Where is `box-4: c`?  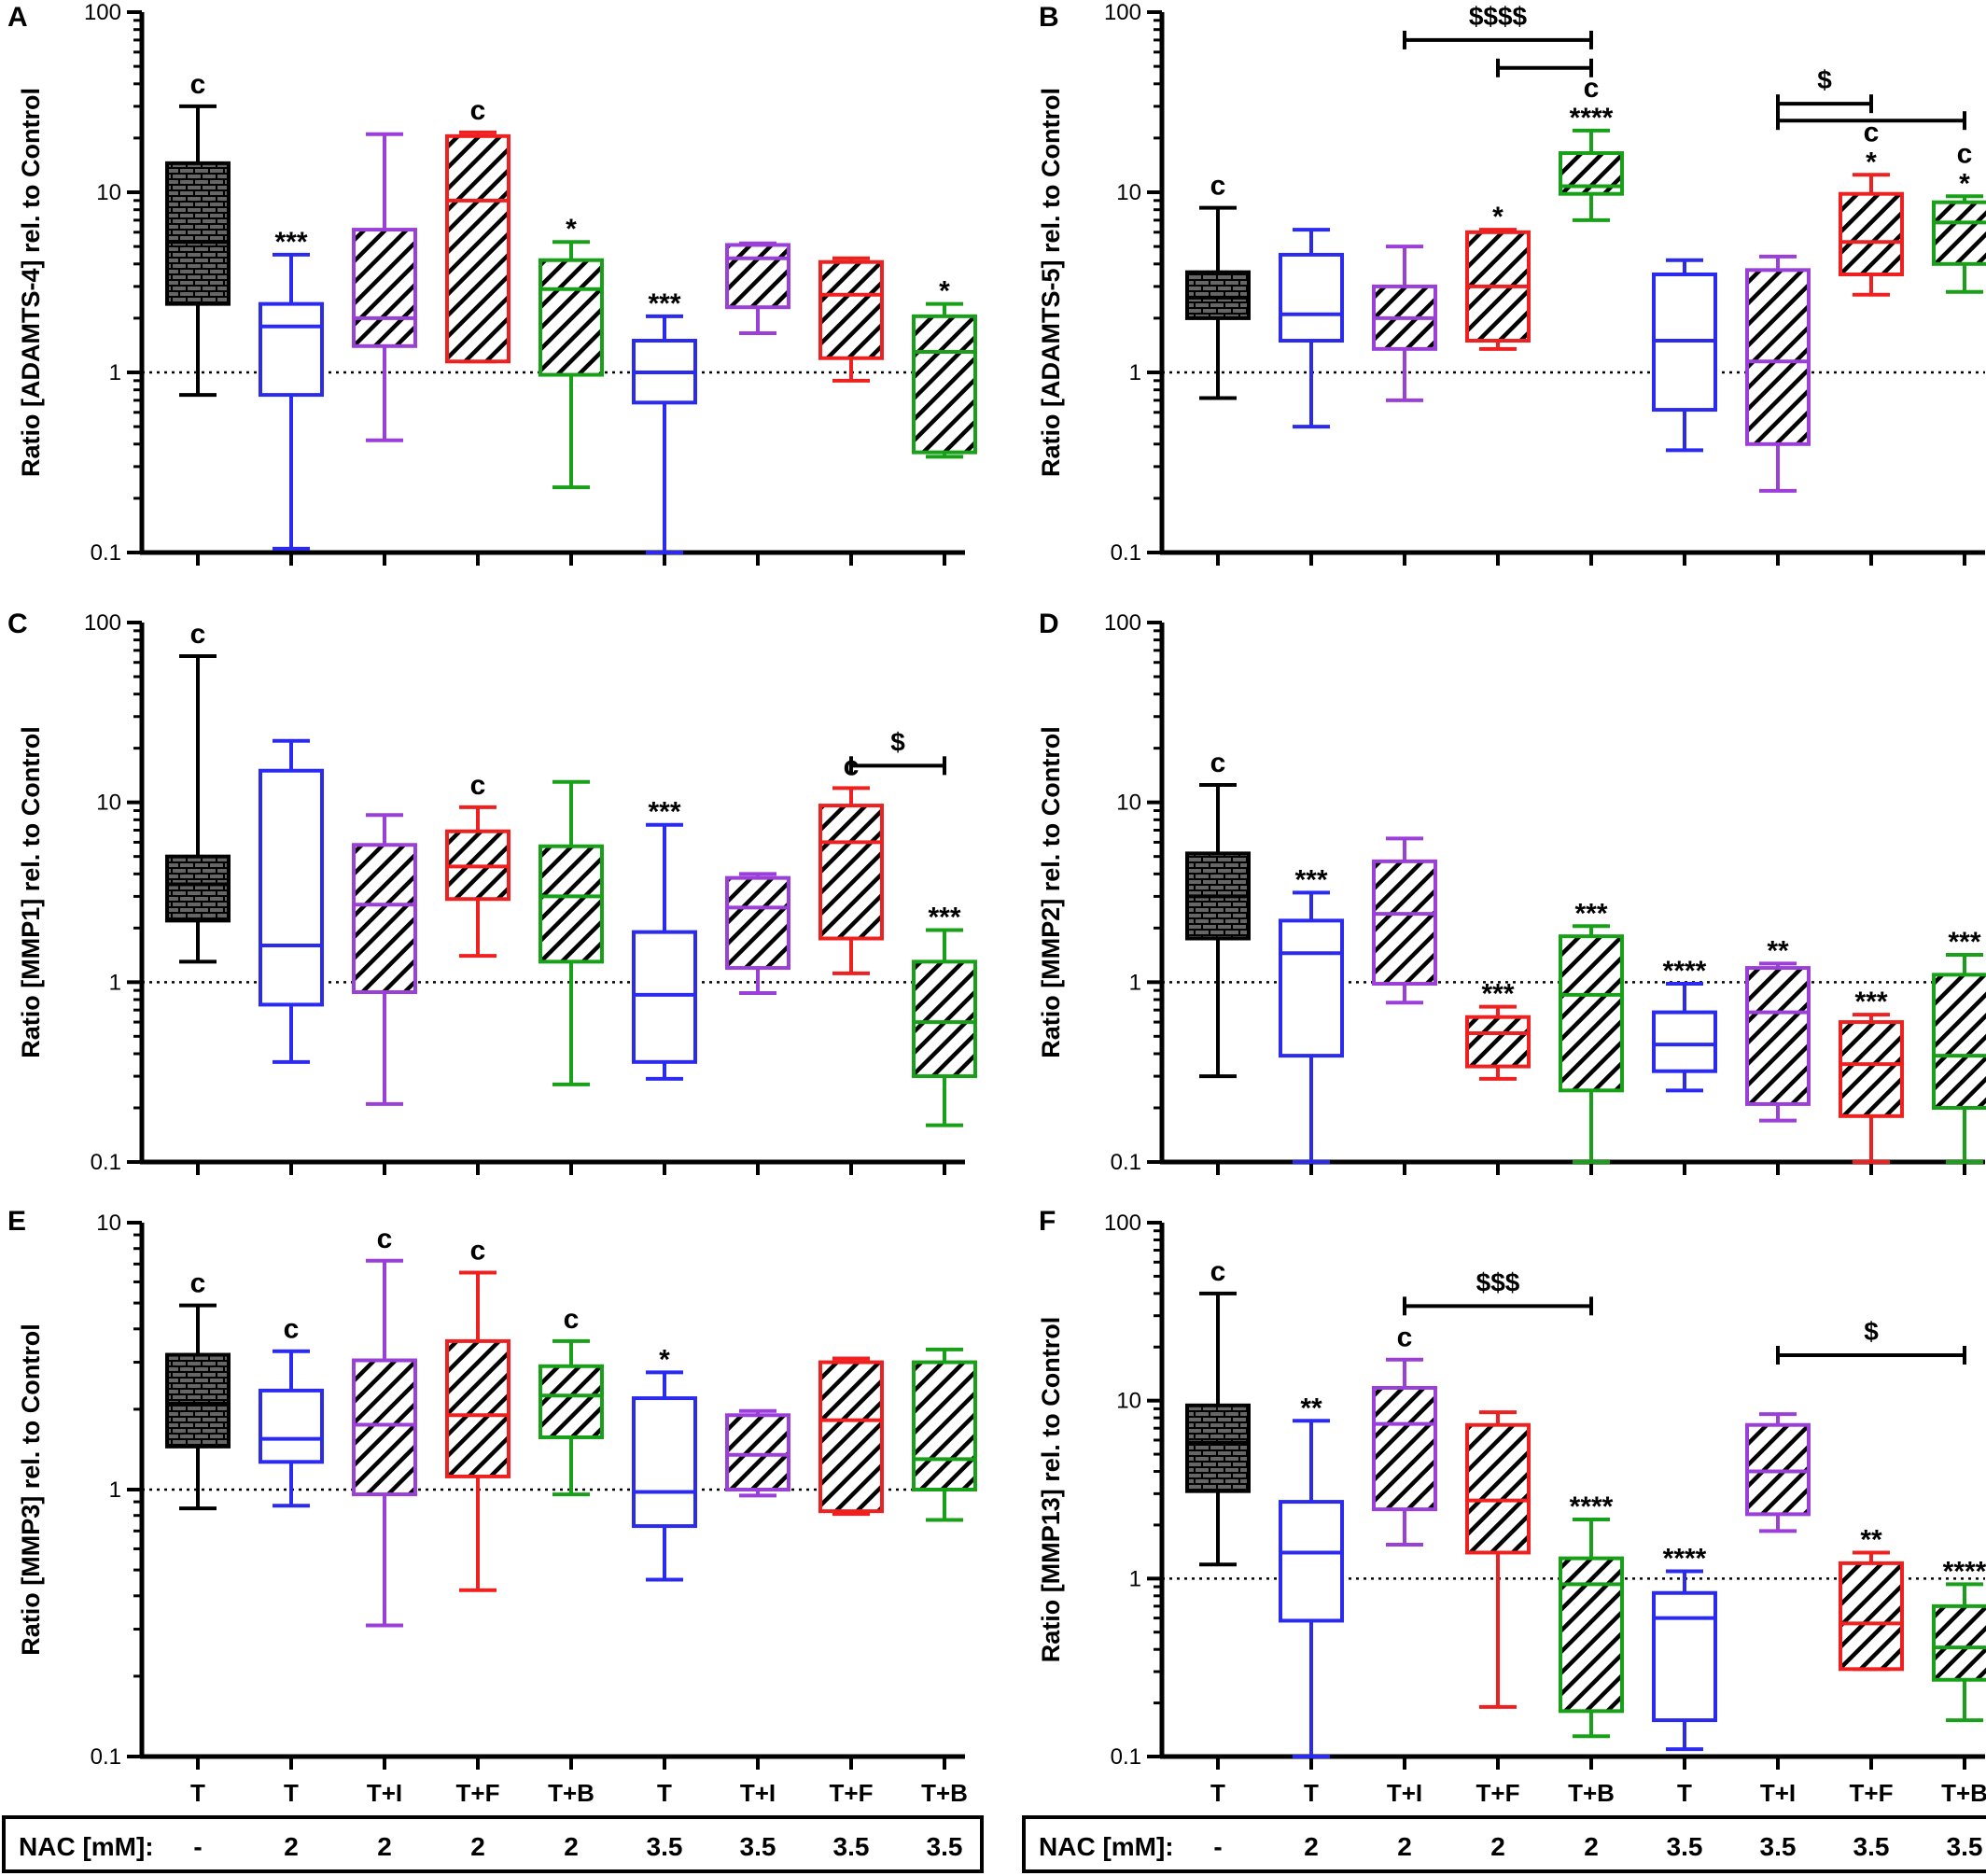
box-4: c is located at coordinates (477, 864).